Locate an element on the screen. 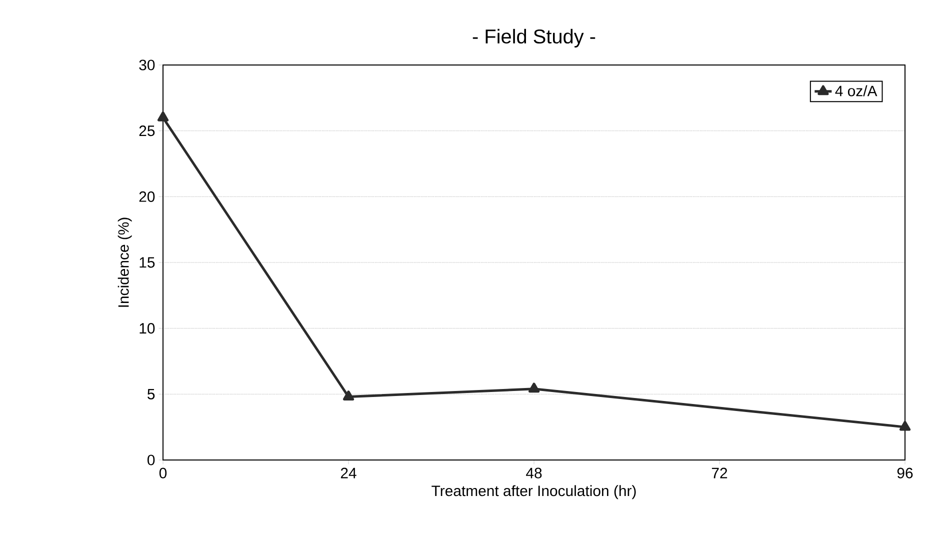  x-tick-label: 0 is located at coordinates (163, 473).